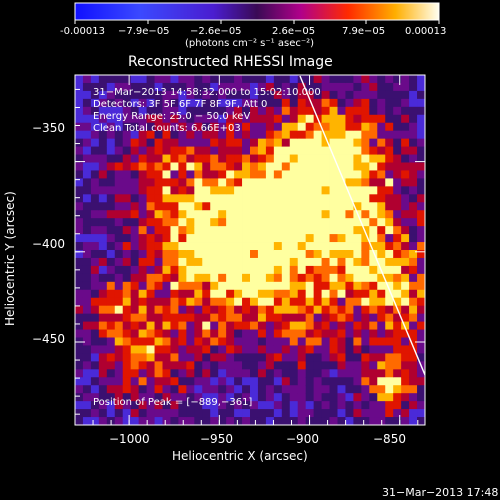  What do you see at coordinates (207, 92) in the screenshot?
I see `time-range-label: 31−Mar−2013 14:58:32.000 to 15:02:10.000` at bounding box center [207, 92].